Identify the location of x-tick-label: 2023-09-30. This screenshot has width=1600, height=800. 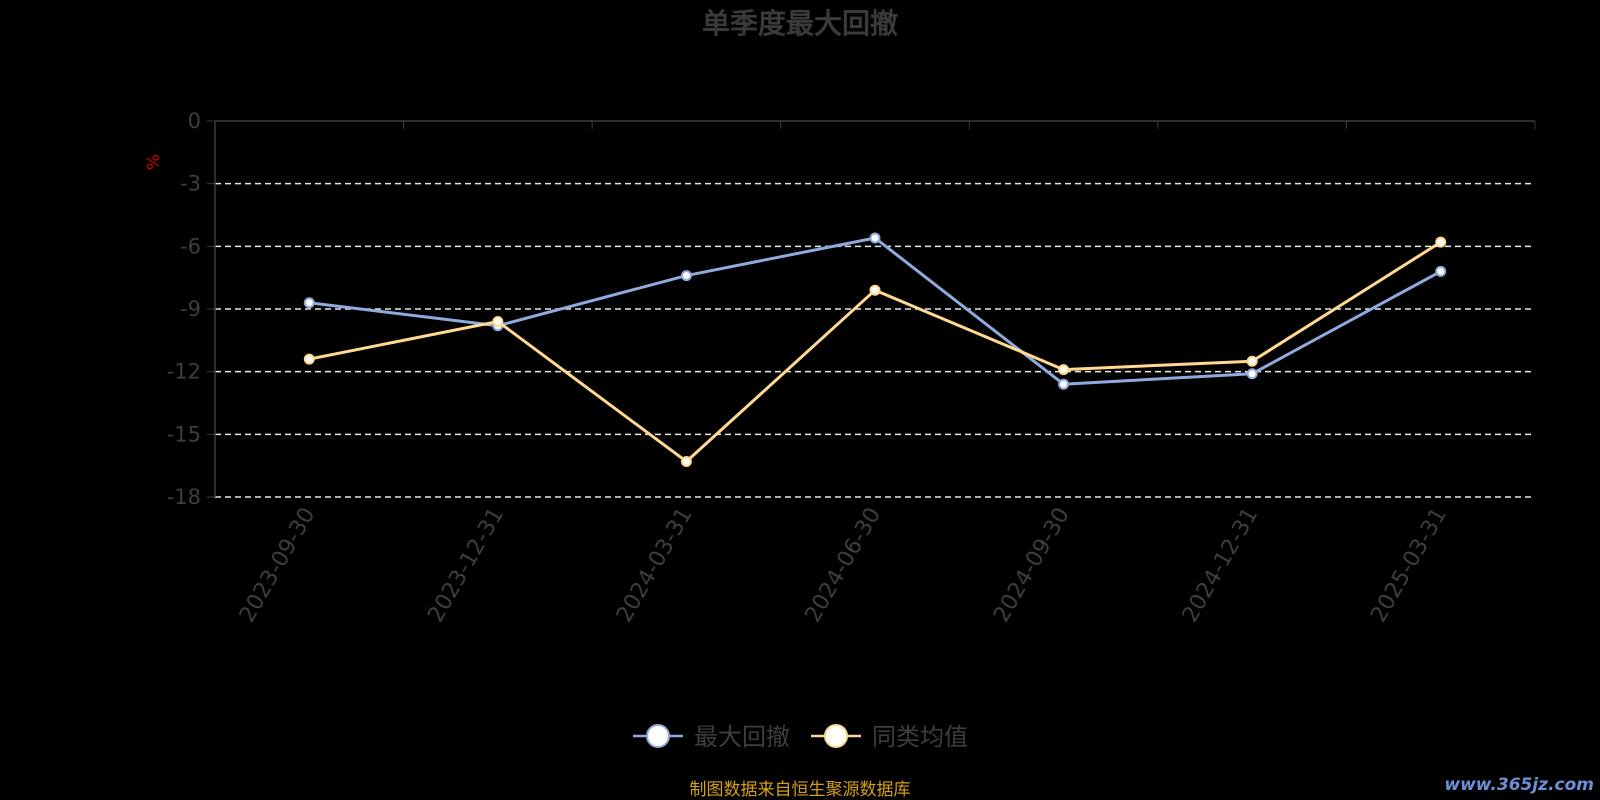
(278, 565).